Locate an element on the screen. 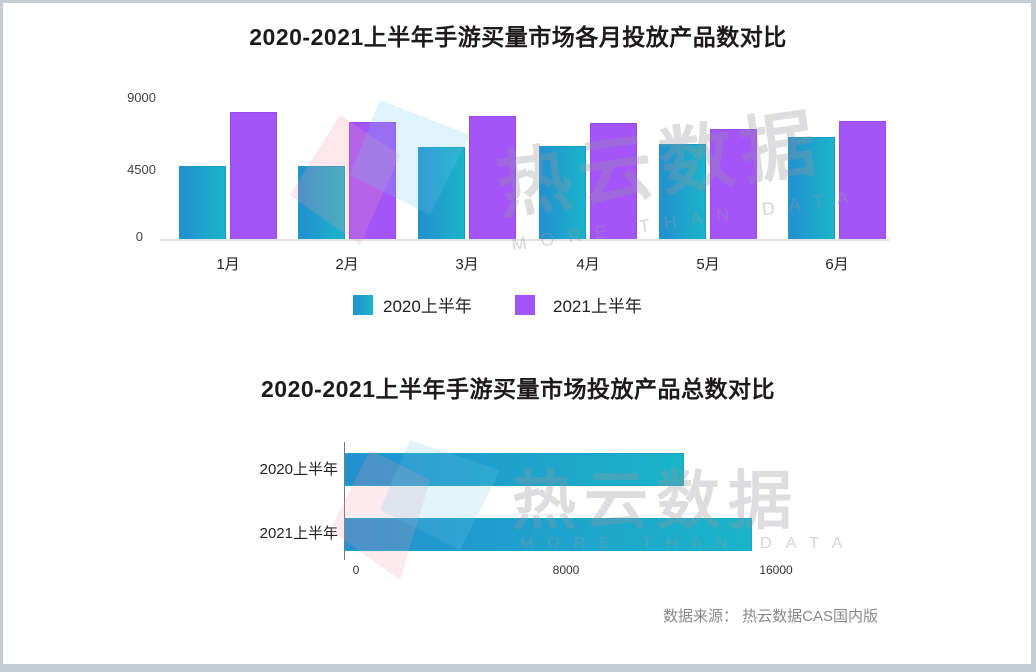 The height and width of the screenshot is (672, 1036). y-tick-4500: 4500 is located at coordinates (141, 169).